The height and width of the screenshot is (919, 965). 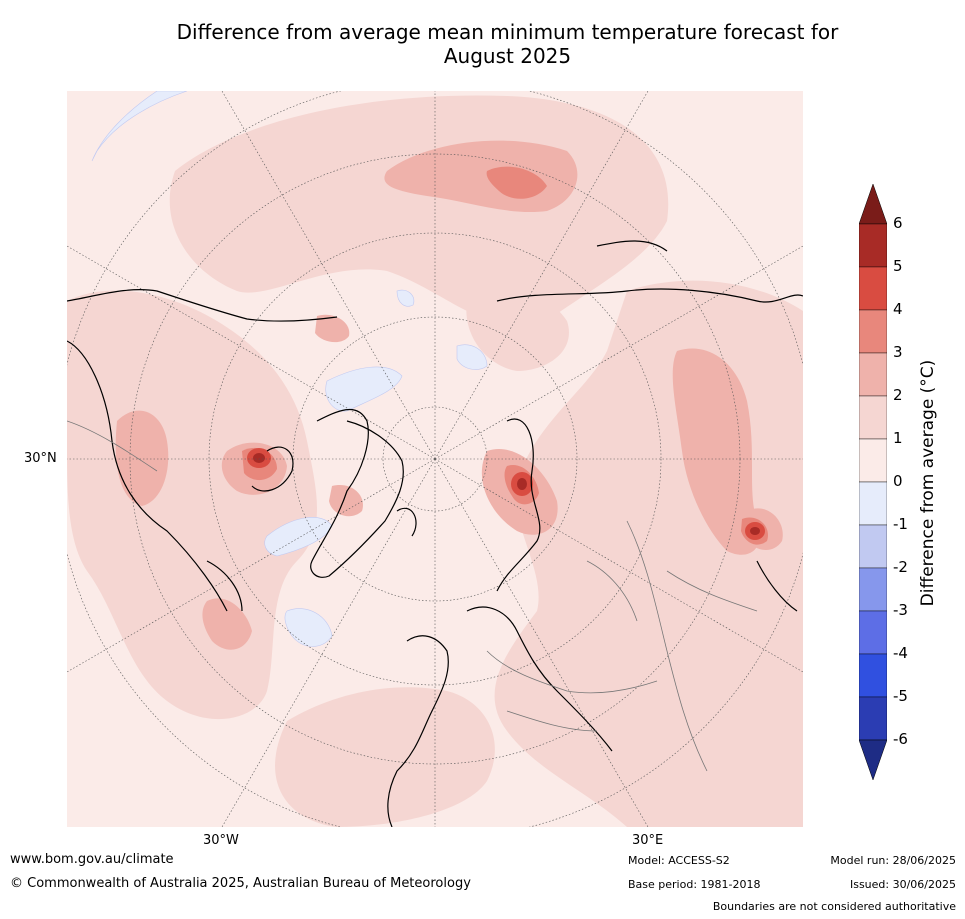 What do you see at coordinates (506, 494) in the screenshot?
I see `anomaly-hotspots` at bounding box center [506, 494].